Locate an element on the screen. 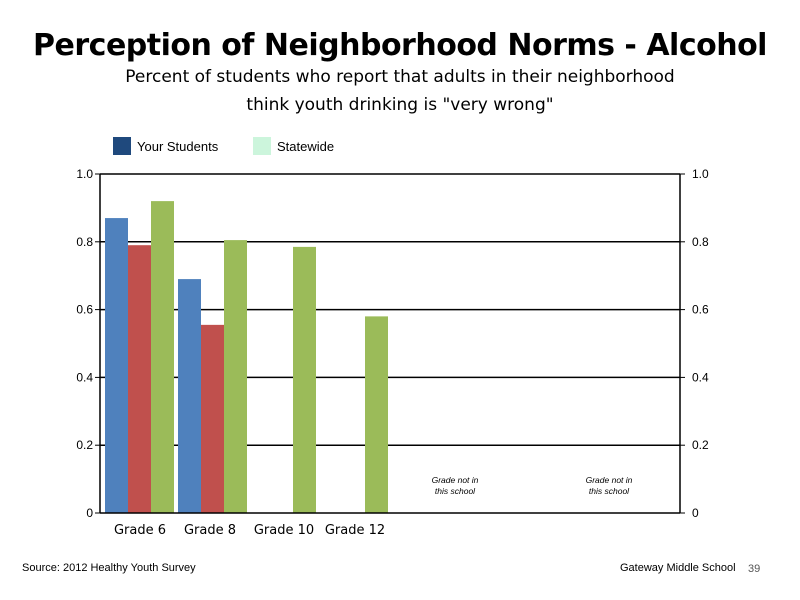 The height and width of the screenshot is (600, 800). legend-label-your-students: Your Students is located at coordinates (178, 146).